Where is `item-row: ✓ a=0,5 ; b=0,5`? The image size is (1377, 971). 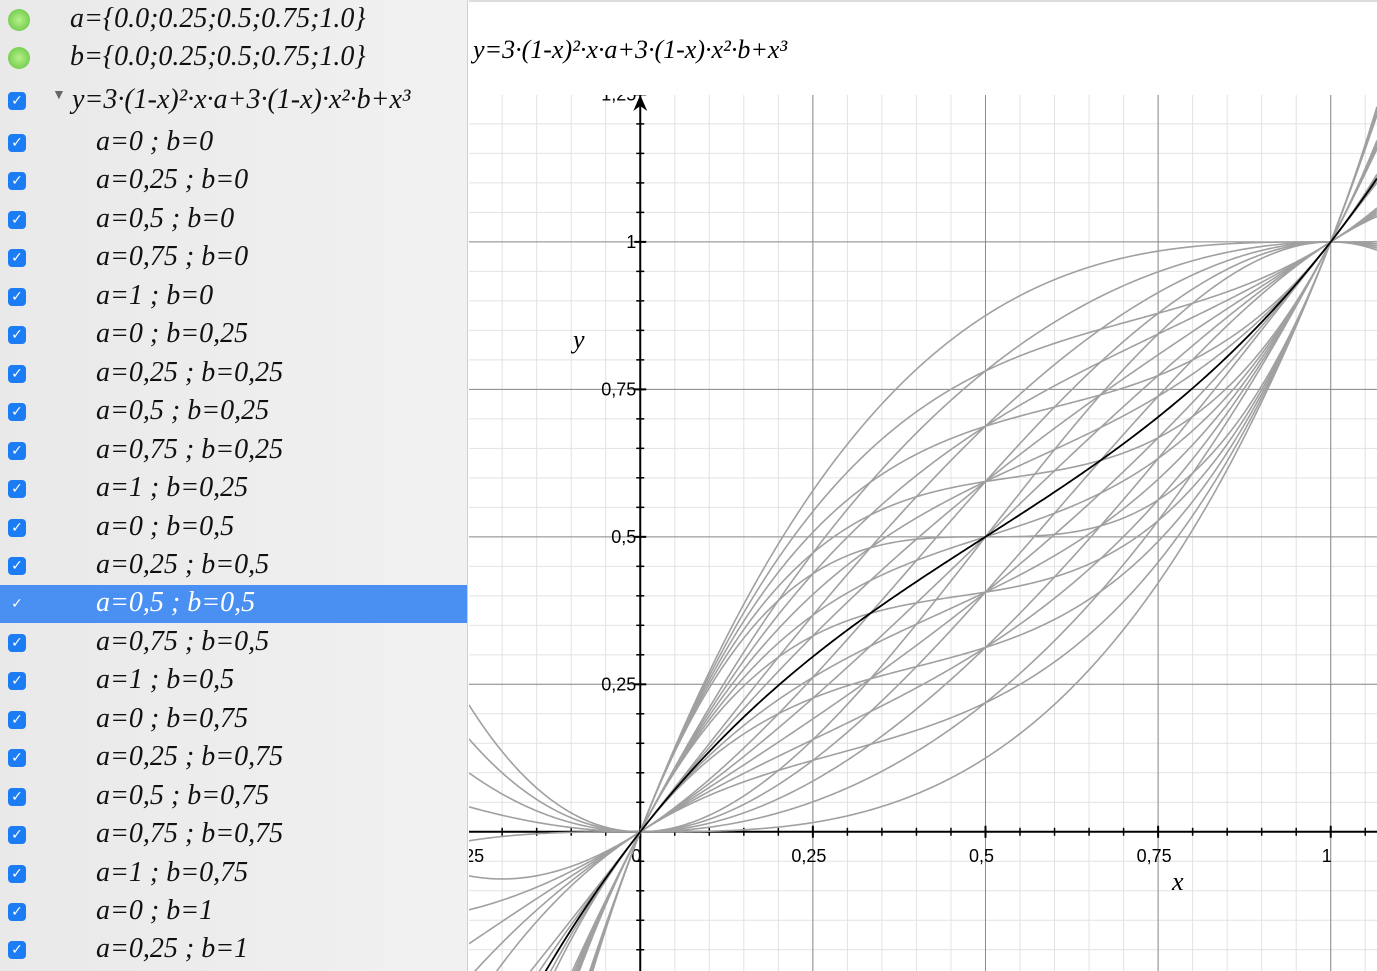 item-row: ✓ a=0,5 ; b=0,5 is located at coordinates (233, 604).